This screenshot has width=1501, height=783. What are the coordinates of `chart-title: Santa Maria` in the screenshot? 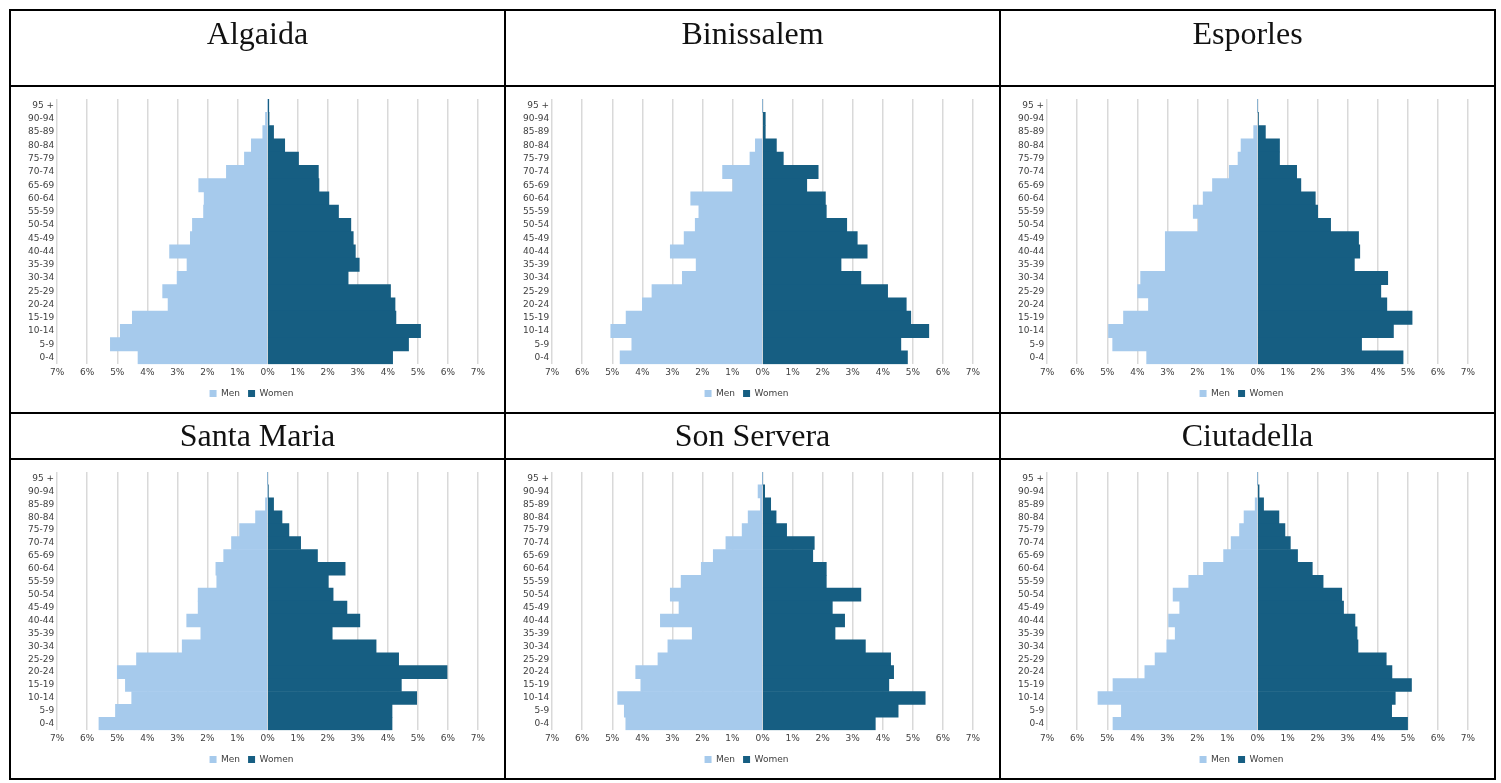 It's located at (257, 437).